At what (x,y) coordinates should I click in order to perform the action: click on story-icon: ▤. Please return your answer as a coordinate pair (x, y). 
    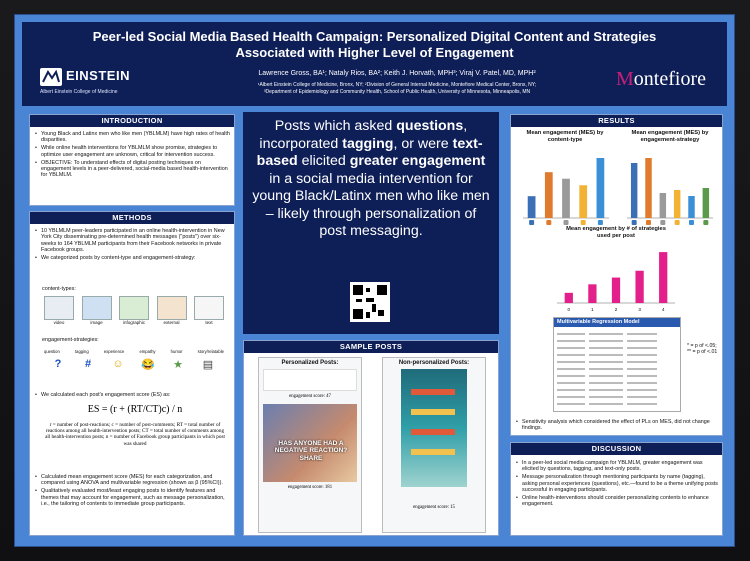
    Looking at the image, I should click on (208, 365).